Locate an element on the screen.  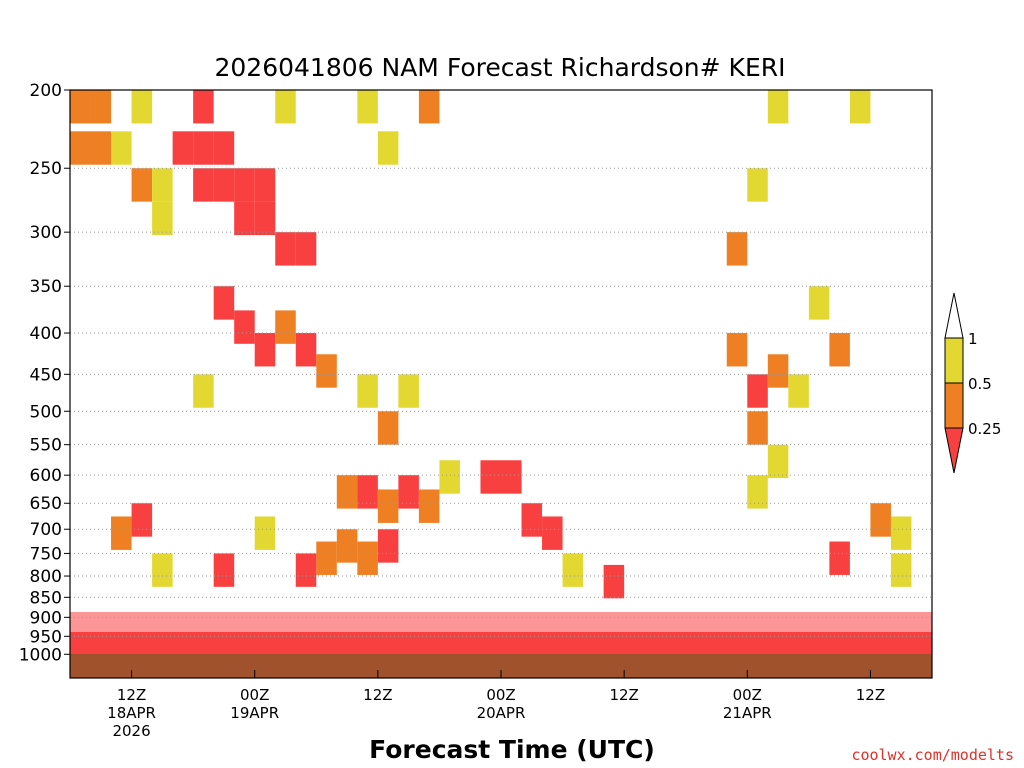
x-tick-label: 18APR is located at coordinates (131, 713).